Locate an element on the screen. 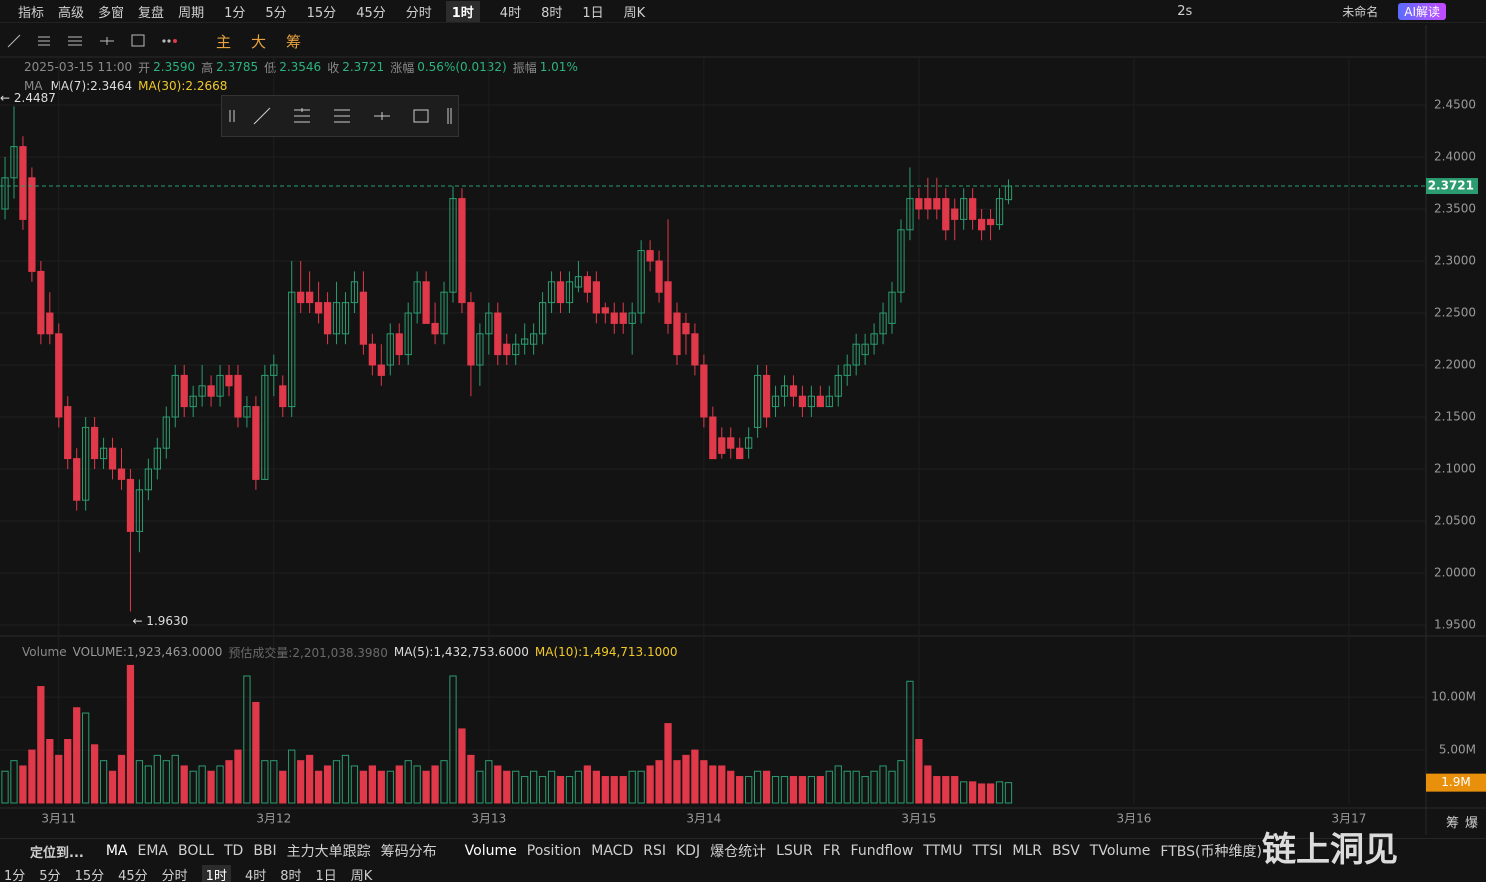 The height and width of the screenshot is (882, 1486). draw-icons is located at coordinates (92, 41).